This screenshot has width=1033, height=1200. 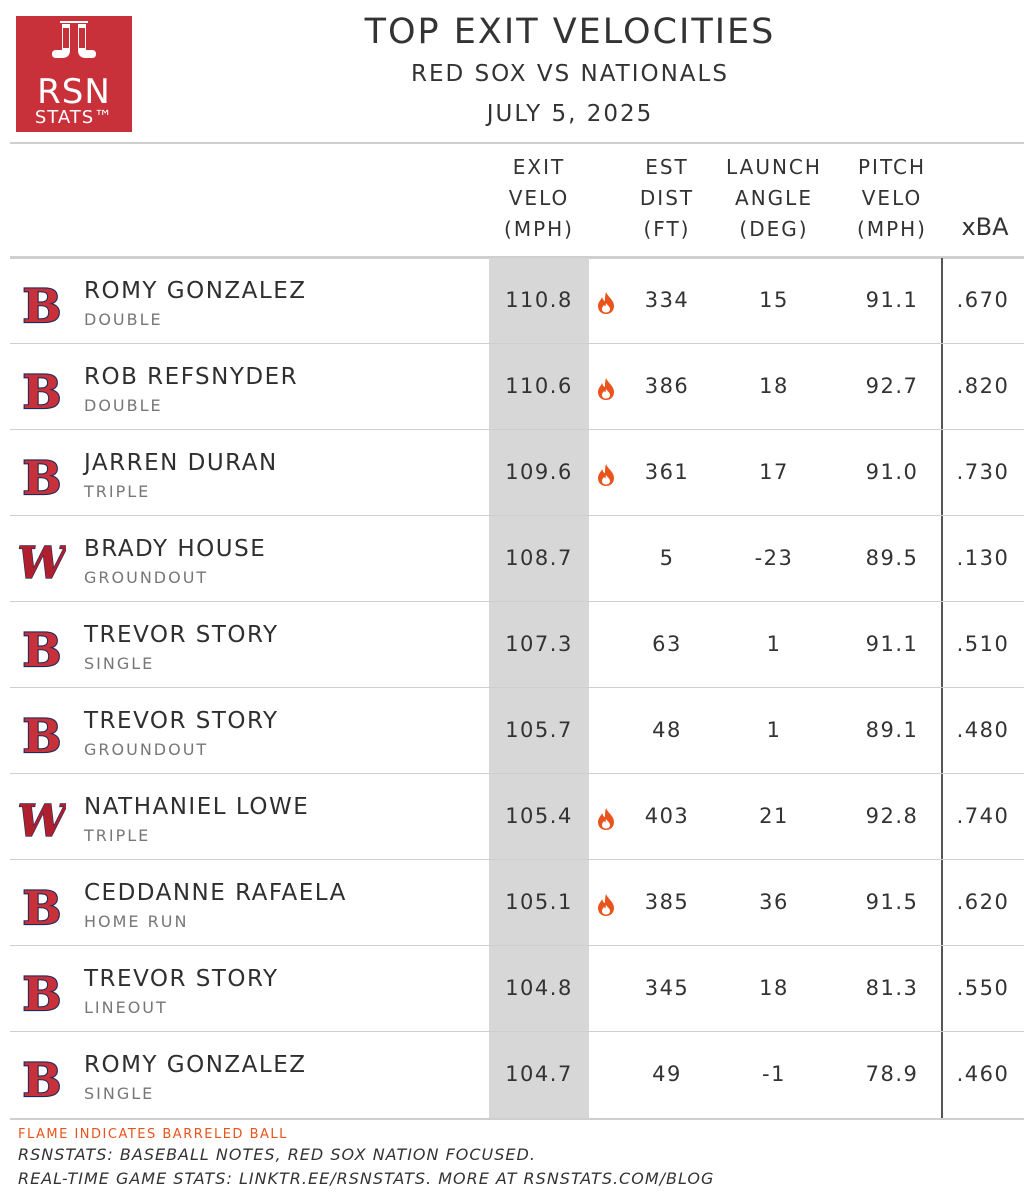 What do you see at coordinates (539, 688) in the screenshot?
I see `exit-velo-column-band` at bounding box center [539, 688].